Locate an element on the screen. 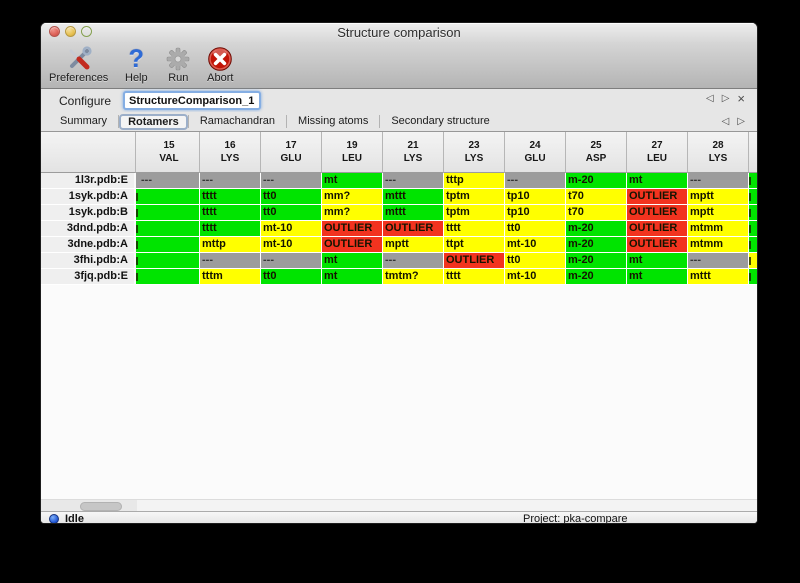  column-header-23: 23 LYS is located at coordinates (474, 152).